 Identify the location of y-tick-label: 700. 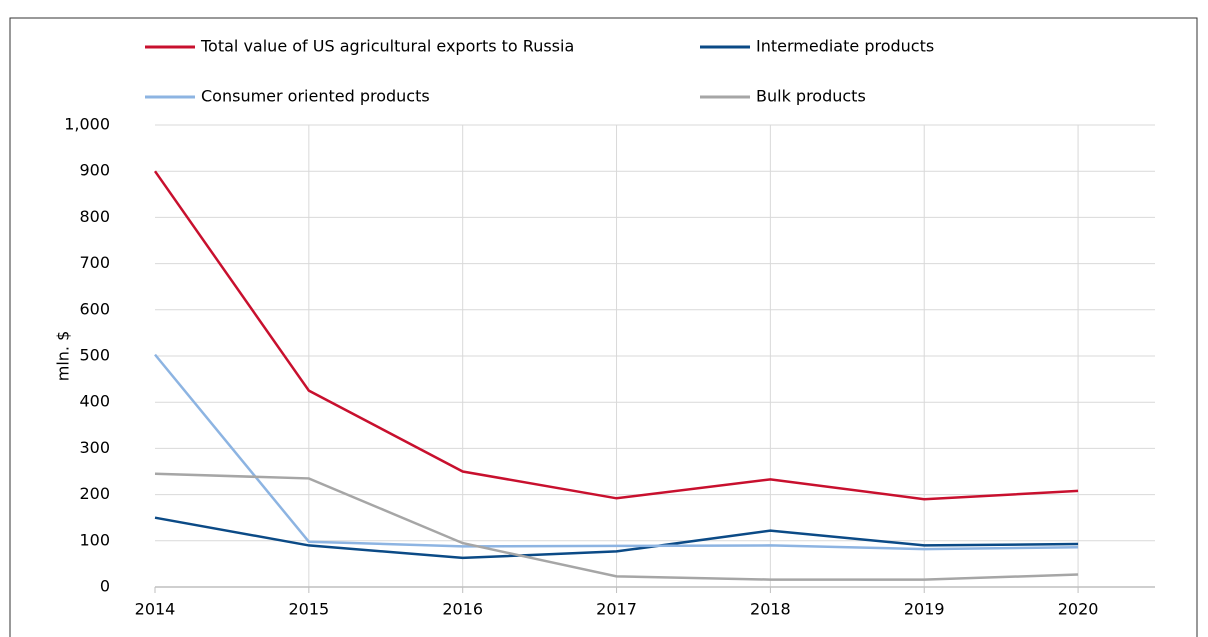
(94, 262).